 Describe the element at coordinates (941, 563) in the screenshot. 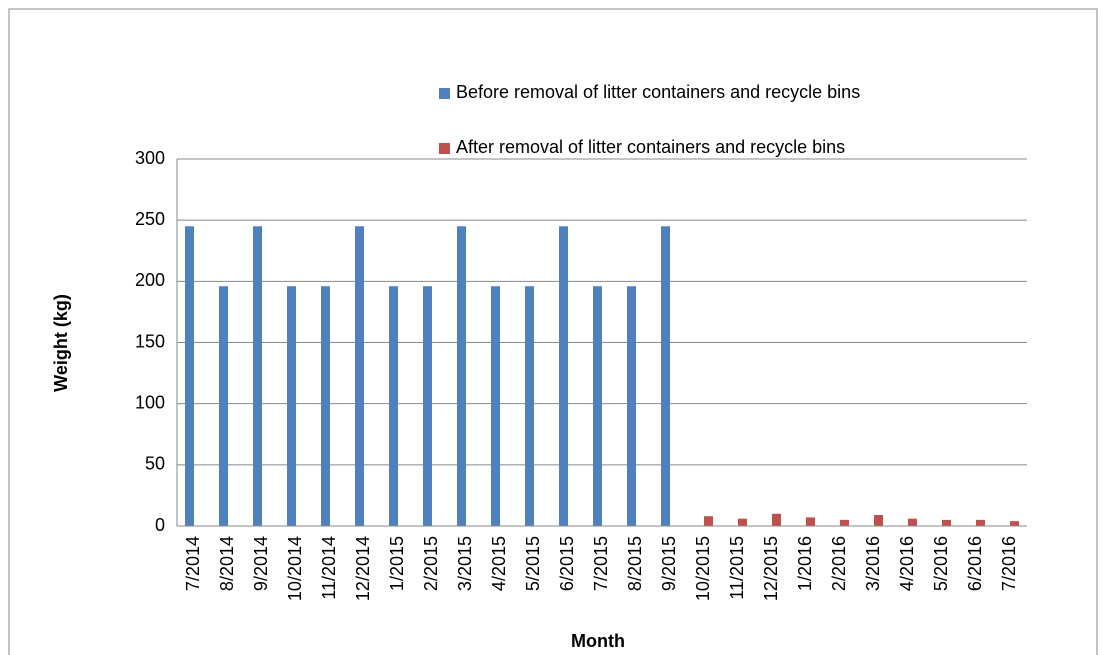

I see `x-tick-label: 5/2016` at that location.